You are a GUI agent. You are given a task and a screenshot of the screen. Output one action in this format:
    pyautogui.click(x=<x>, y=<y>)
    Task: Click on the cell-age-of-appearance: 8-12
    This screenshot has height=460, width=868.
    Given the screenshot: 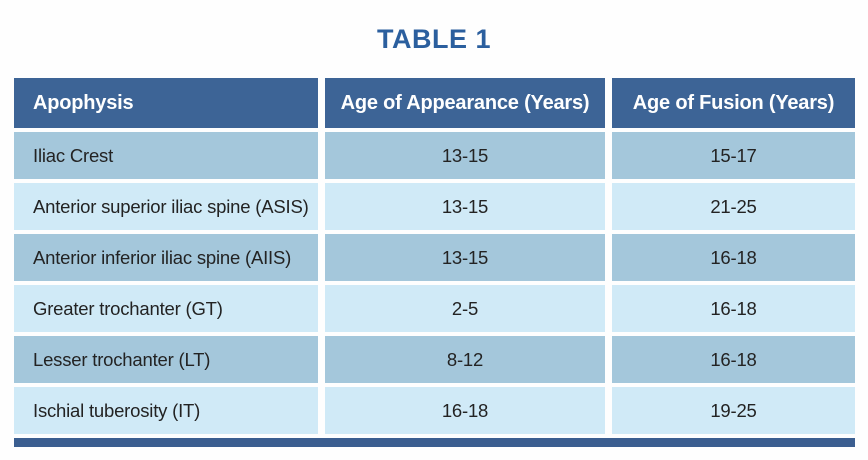 What is the action you would take?
    pyautogui.click(x=465, y=359)
    